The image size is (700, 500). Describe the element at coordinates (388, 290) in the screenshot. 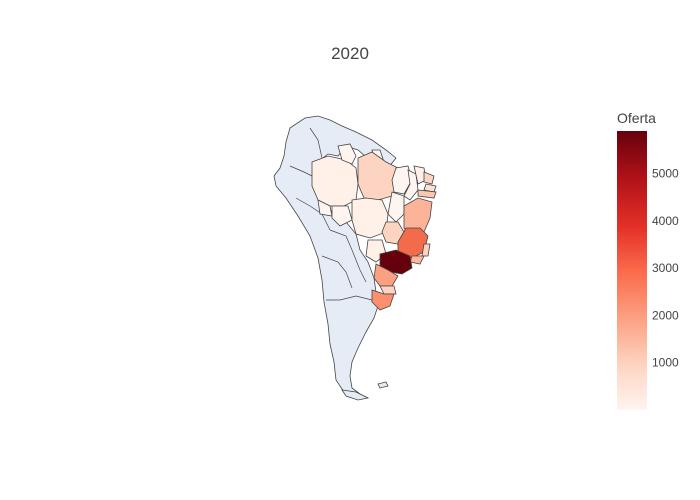

I see `state-santa-catarina` at that location.